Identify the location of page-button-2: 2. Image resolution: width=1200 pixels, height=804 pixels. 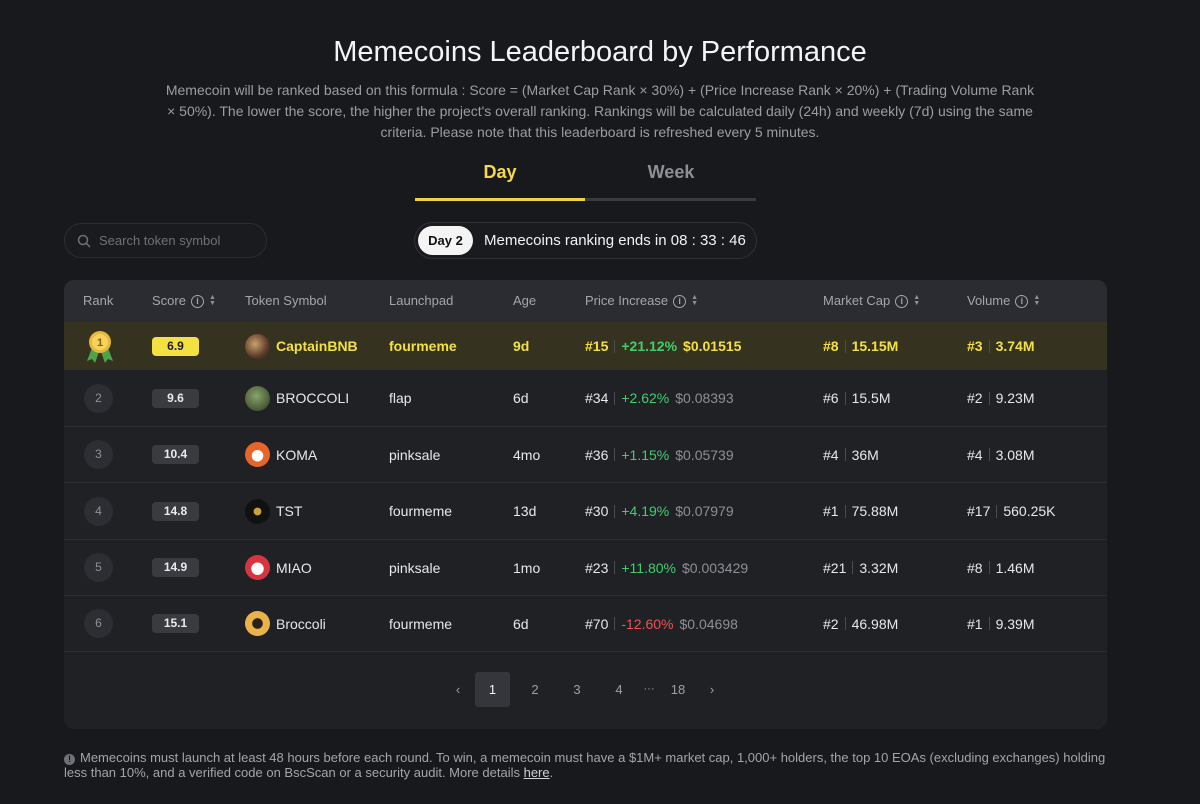
(535, 689).